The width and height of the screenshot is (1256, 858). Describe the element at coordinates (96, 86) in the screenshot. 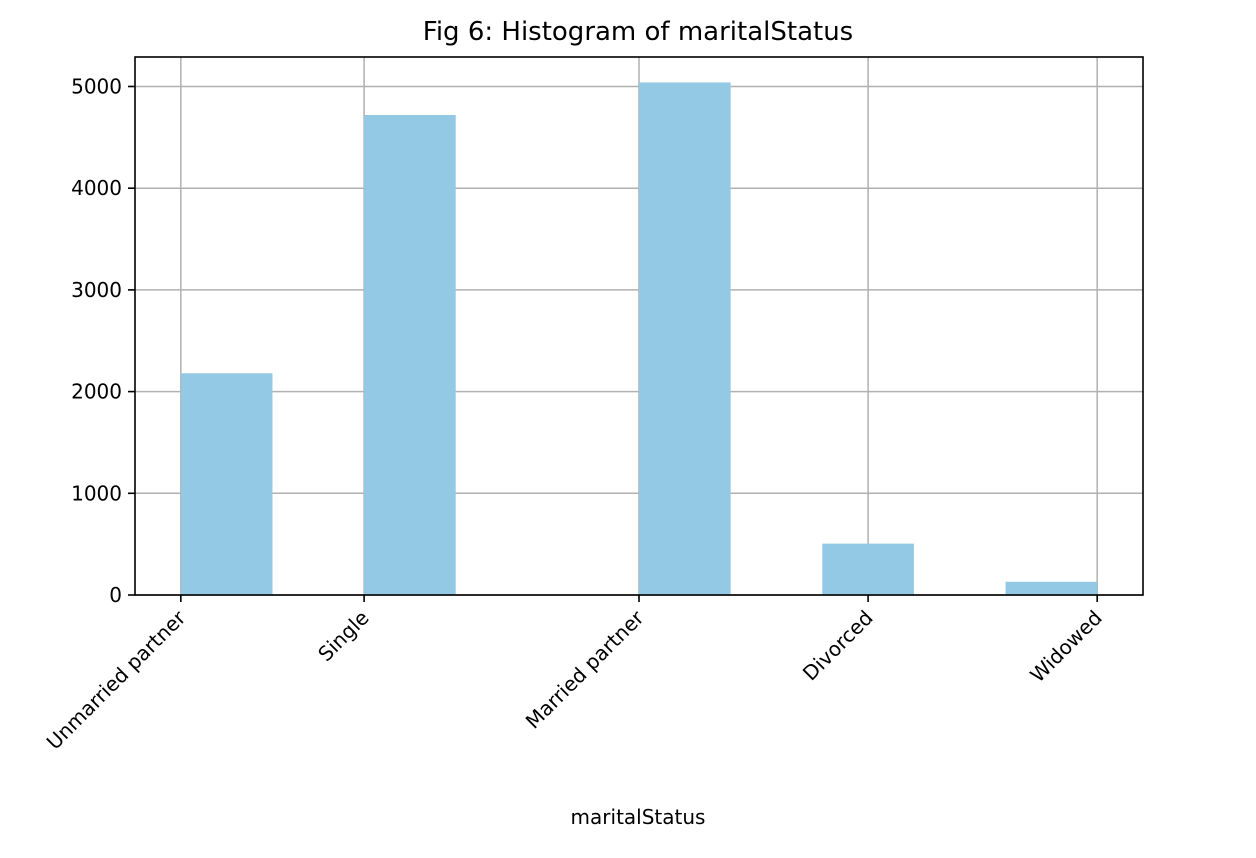

I see `y-tick-label: 5000` at that location.